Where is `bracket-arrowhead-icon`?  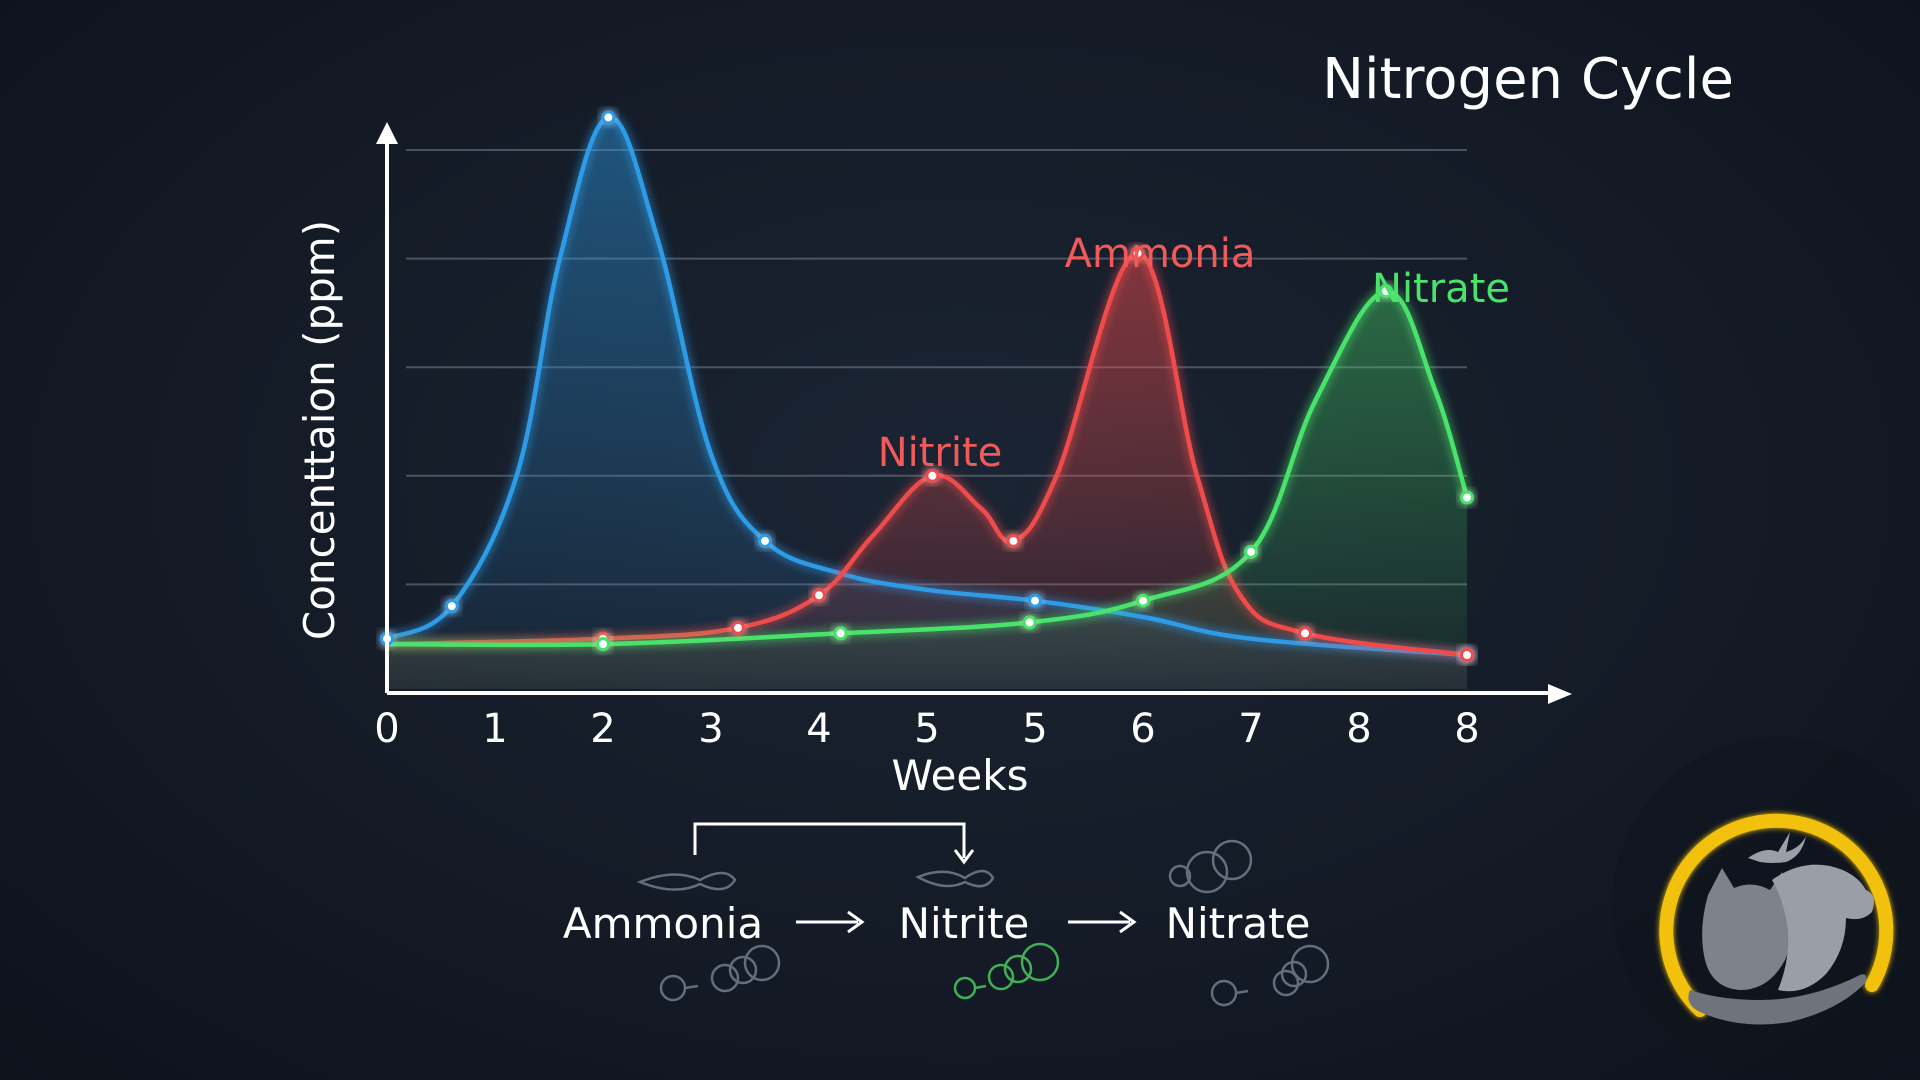
bracket-arrowhead-icon is located at coordinates (964, 857).